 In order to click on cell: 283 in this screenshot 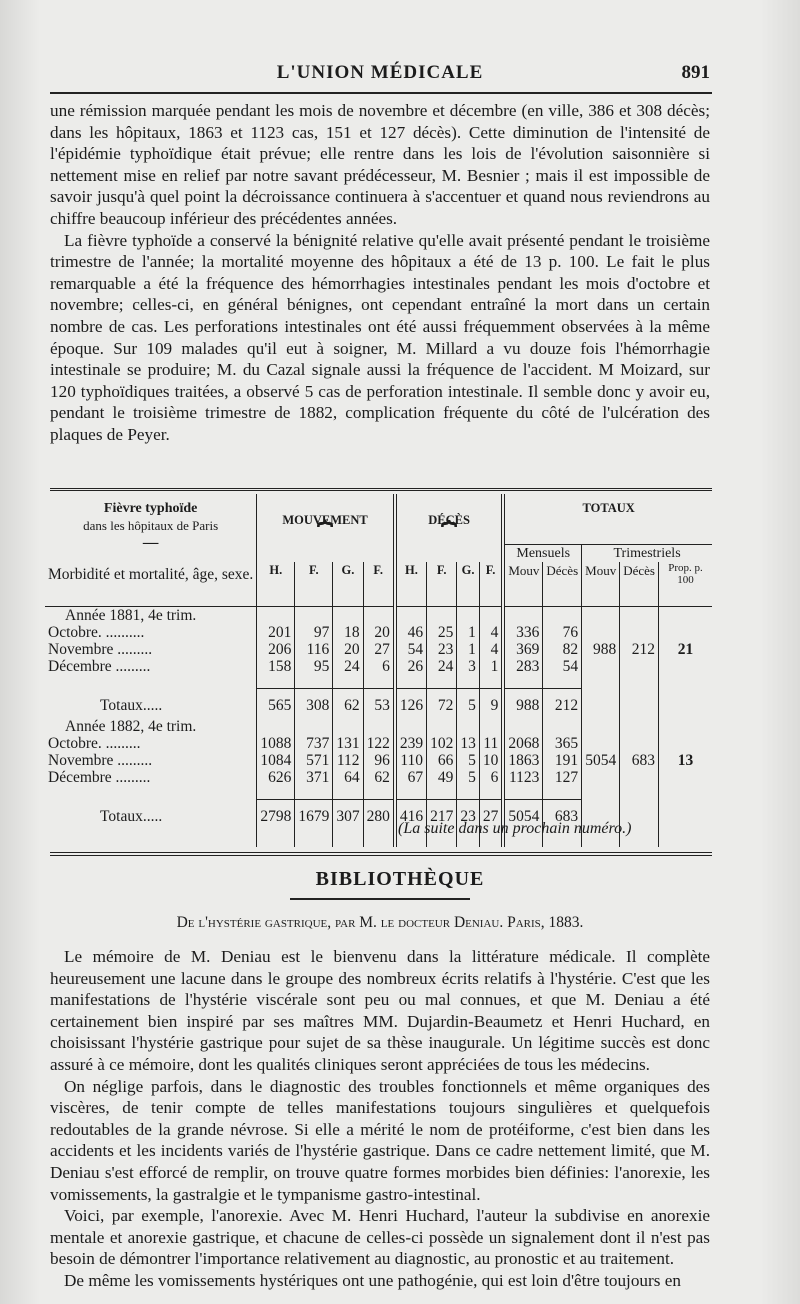, I will do `click(522, 666)`.